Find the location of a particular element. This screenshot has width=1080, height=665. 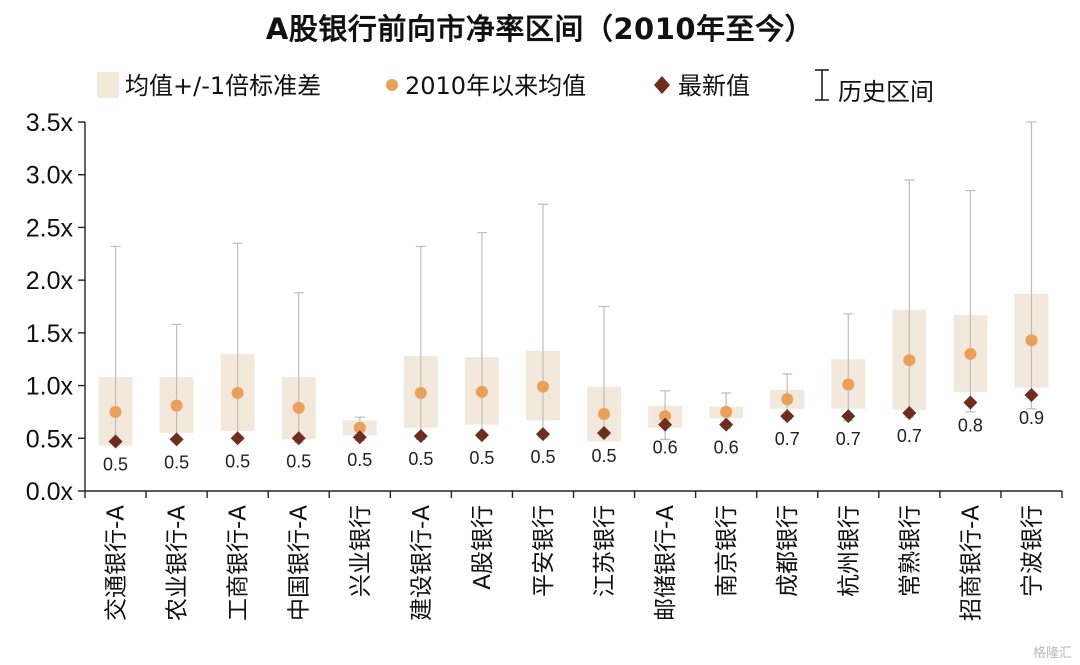

category-label: 农业银行-A is located at coordinates (178, 563).